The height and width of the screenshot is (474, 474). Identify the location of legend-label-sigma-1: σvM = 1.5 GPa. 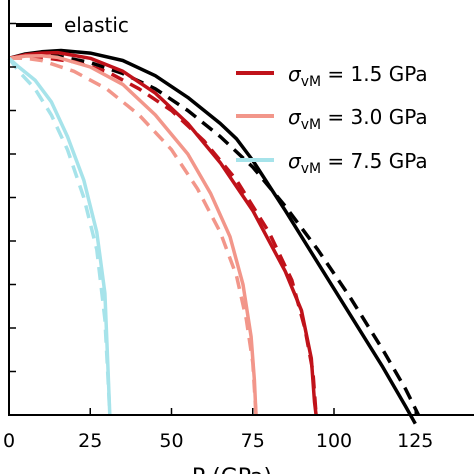
(358, 76).